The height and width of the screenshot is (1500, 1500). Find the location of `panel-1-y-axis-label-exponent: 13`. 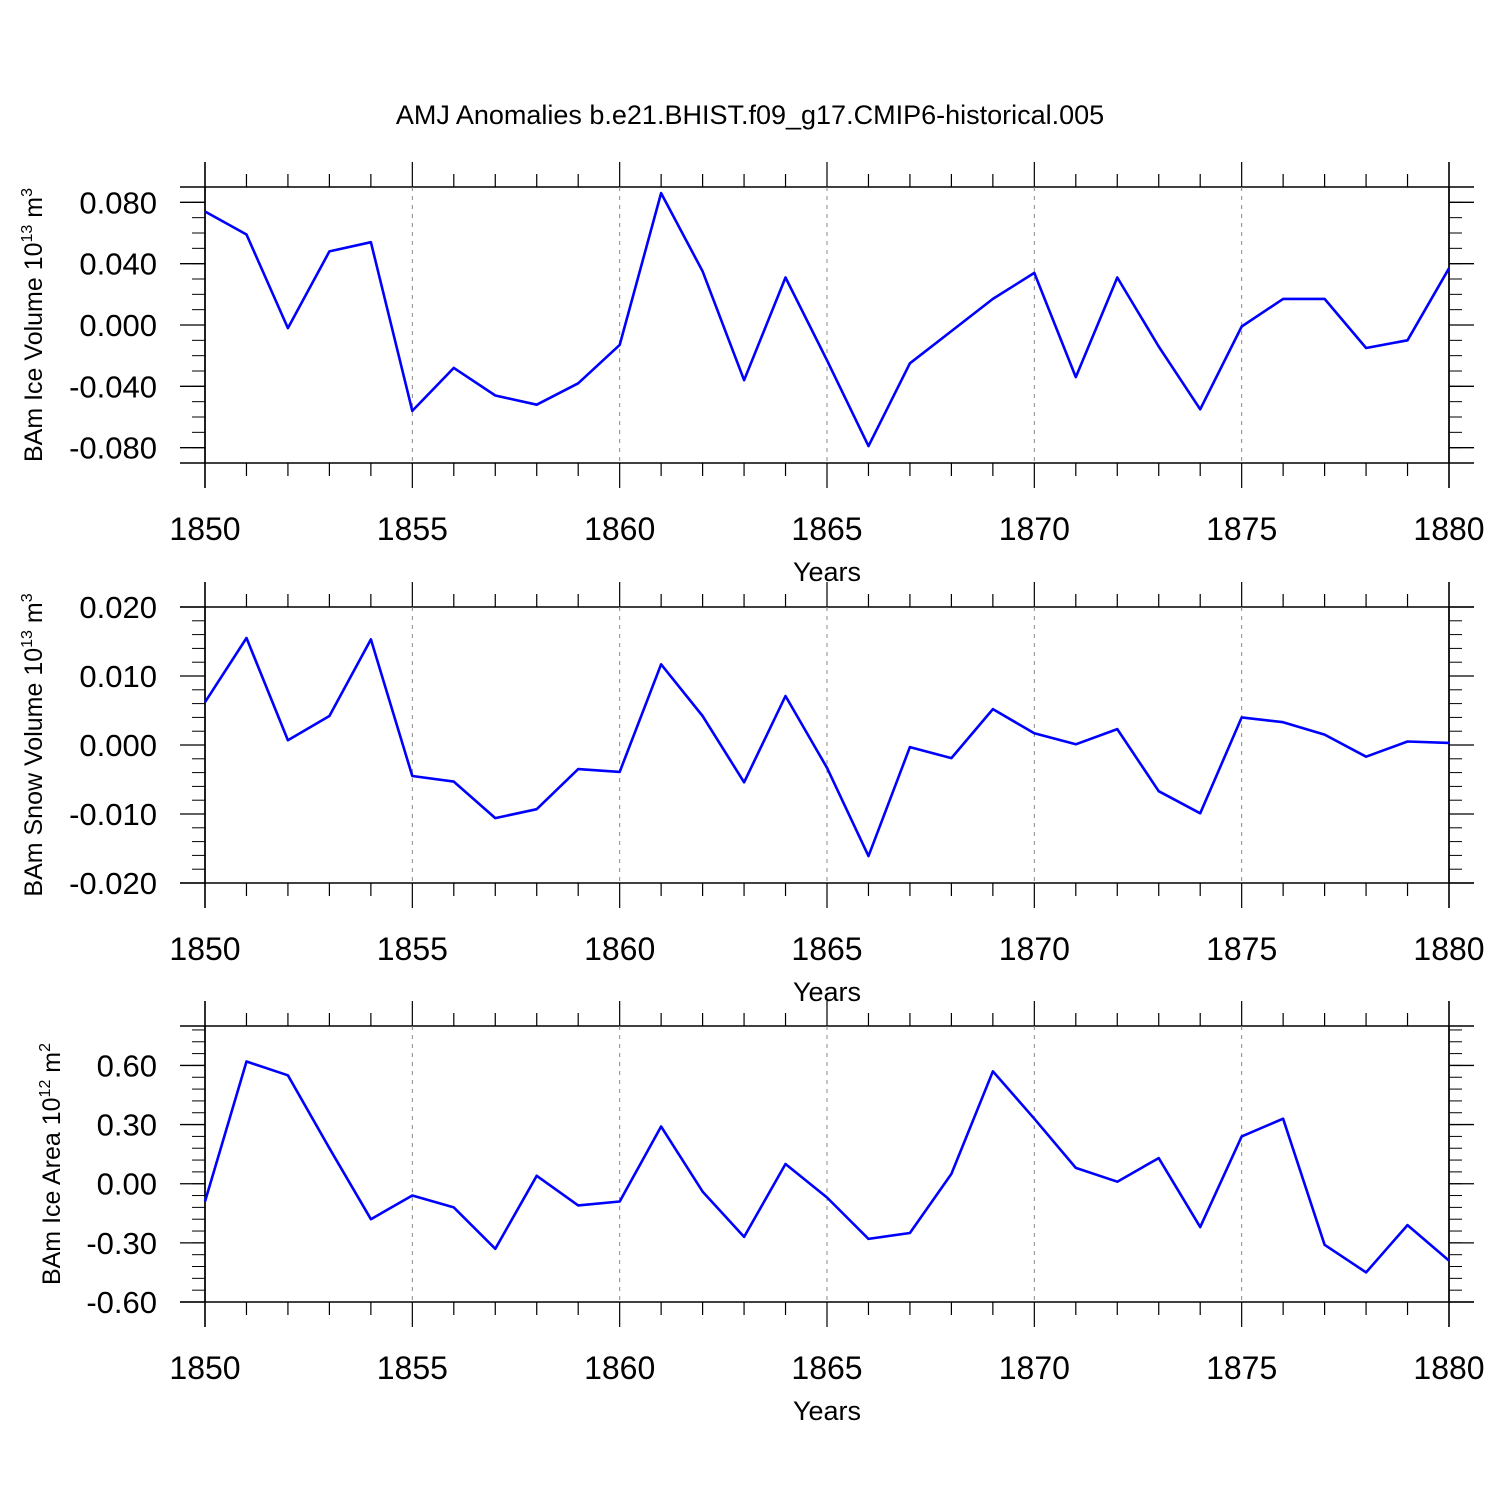

panel-1-y-axis-label-exponent: 13 is located at coordinates (27, 234).